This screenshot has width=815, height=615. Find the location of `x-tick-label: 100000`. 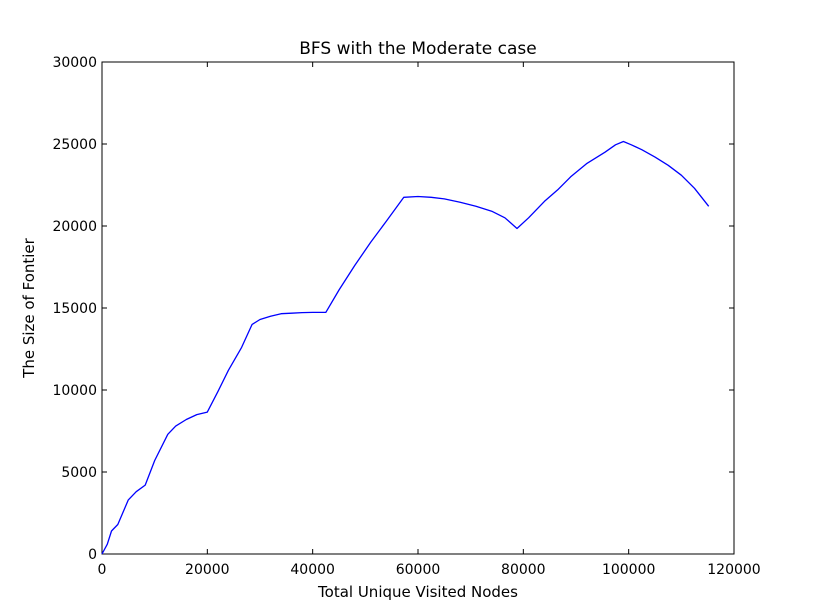

x-tick-label: 100000 is located at coordinates (628, 570).